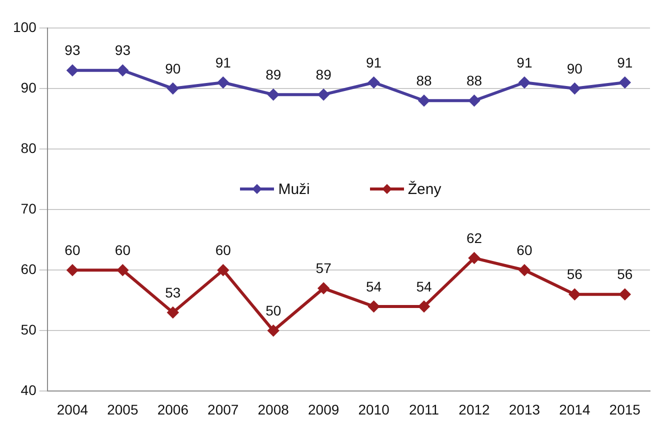 The width and height of the screenshot is (670, 438). What do you see at coordinates (294, 189) in the screenshot?
I see `legend-label: Muži` at bounding box center [294, 189].